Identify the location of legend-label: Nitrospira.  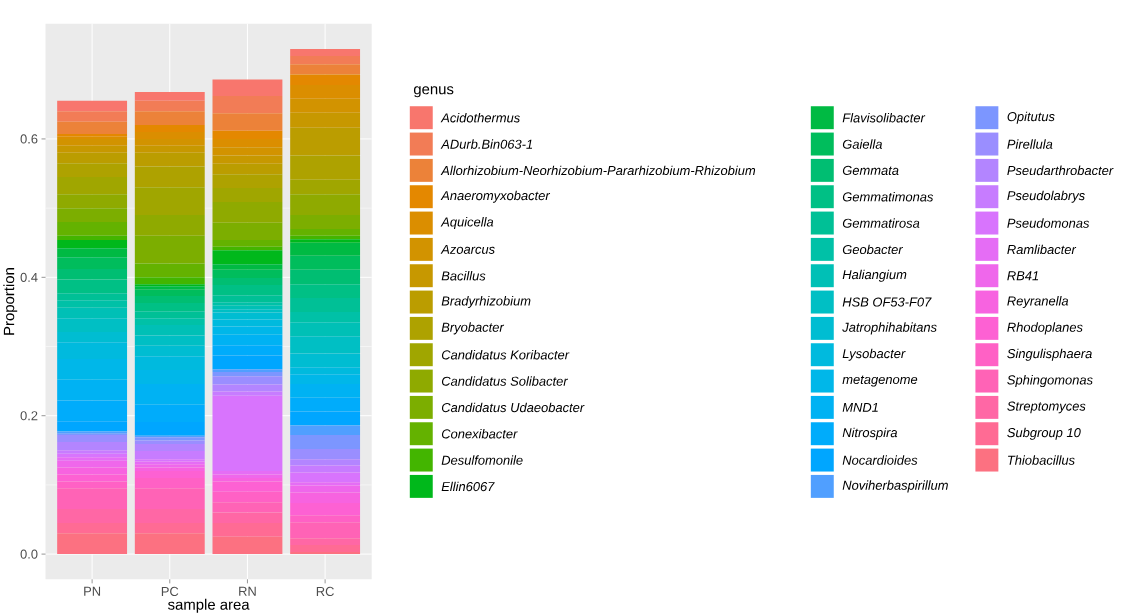
(870, 433).